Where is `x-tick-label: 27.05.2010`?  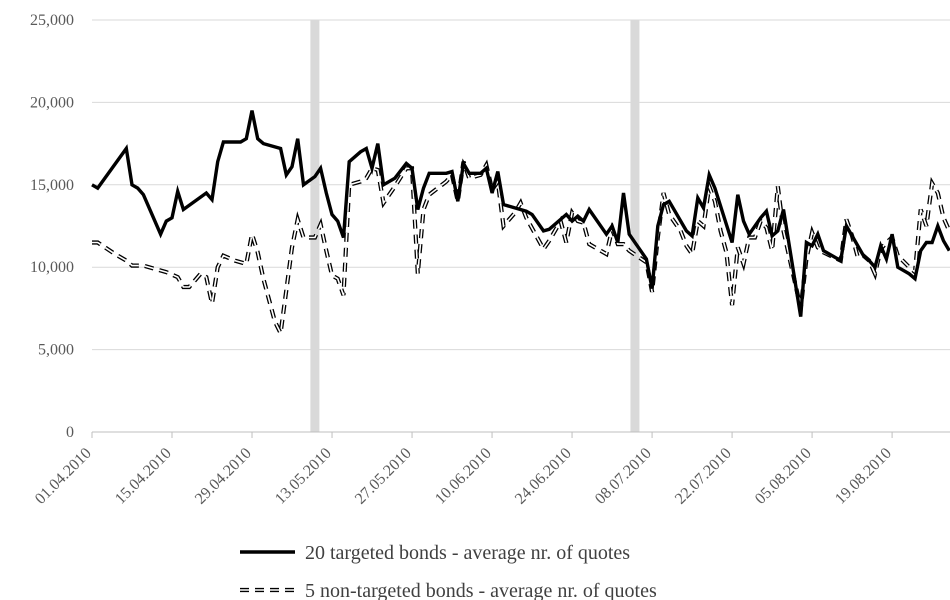
x-tick-label: 27.05.2010 is located at coordinates (383, 476).